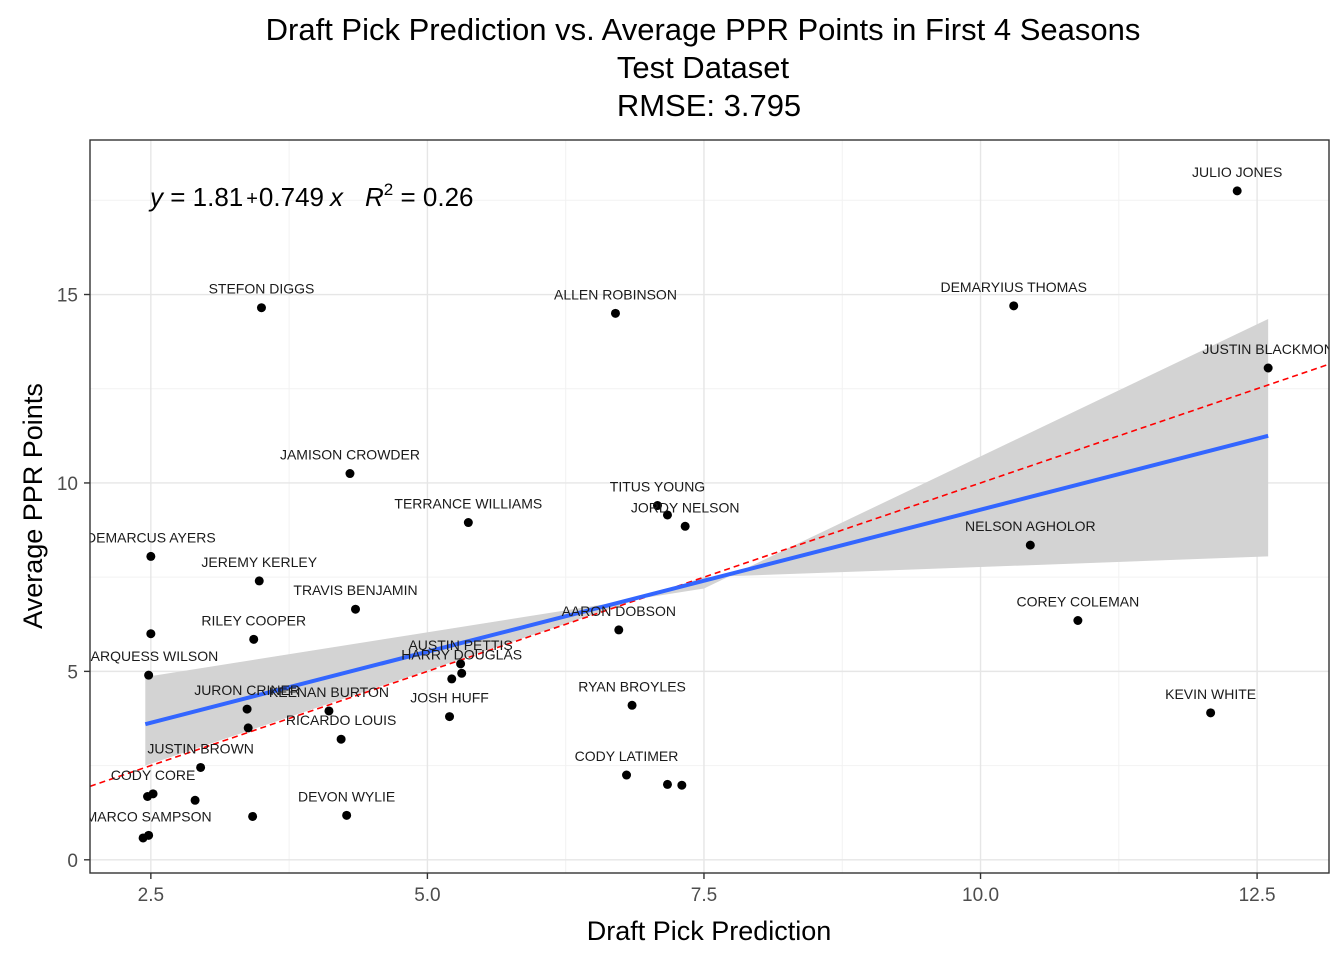 This screenshot has height=960, width=1344. Describe the element at coordinates (388, 189) in the screenshot. I see `equation-r-superscript: 2` at that location.